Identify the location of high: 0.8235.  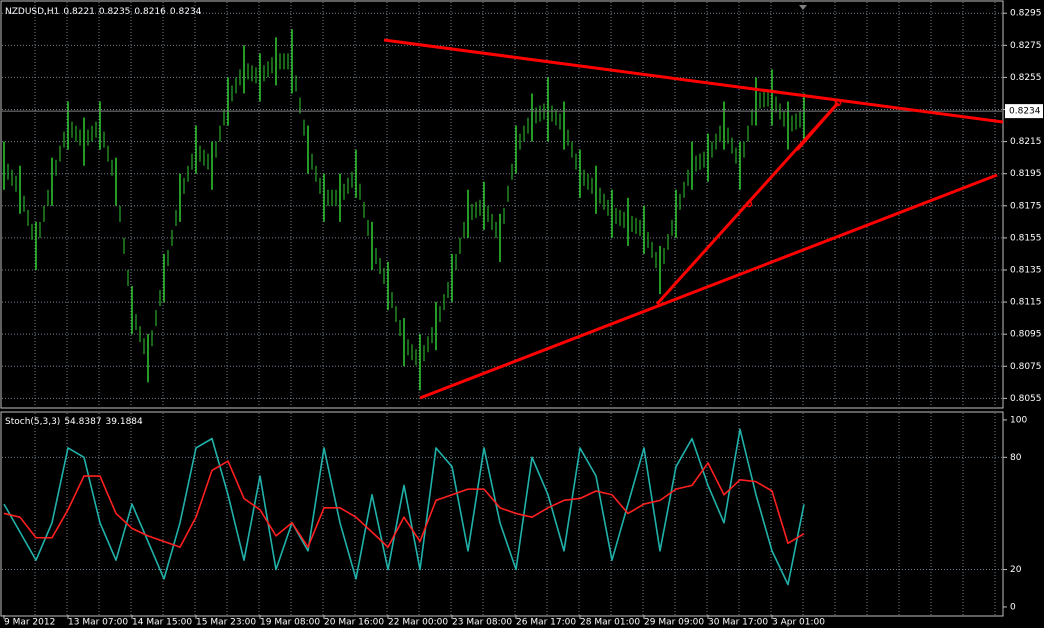
(115, 12).